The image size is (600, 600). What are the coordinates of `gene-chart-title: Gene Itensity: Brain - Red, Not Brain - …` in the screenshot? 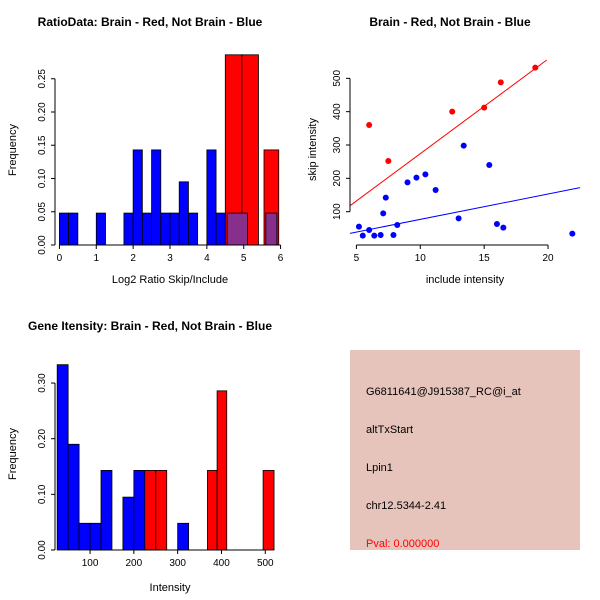 It's located at (150, 326).